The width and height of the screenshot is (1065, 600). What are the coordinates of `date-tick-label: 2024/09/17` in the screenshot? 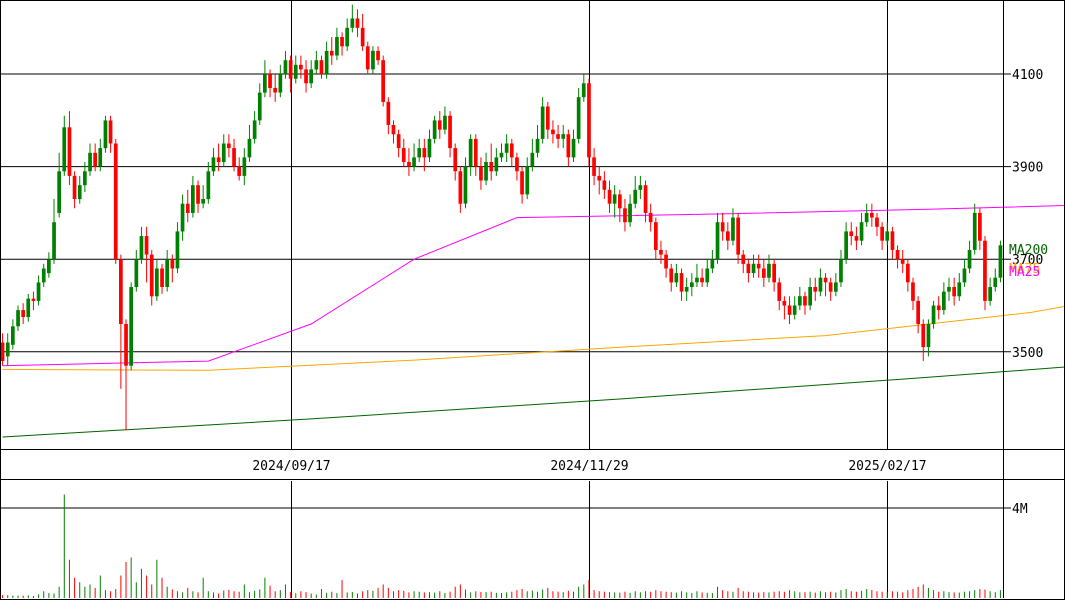 It's located at (291, 466).